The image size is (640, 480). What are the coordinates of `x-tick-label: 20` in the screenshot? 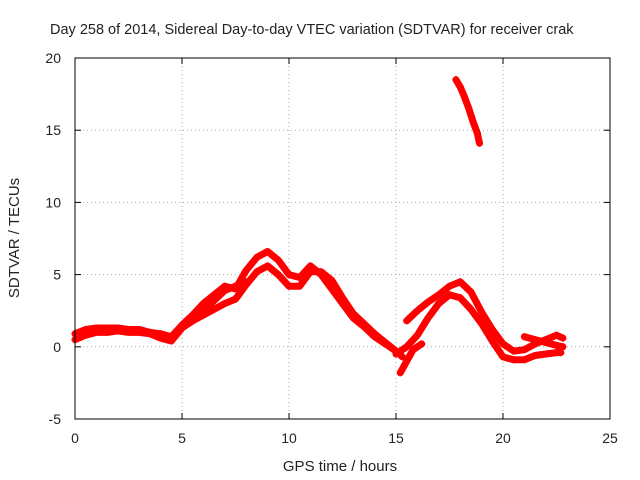 It's located at (503, 438).